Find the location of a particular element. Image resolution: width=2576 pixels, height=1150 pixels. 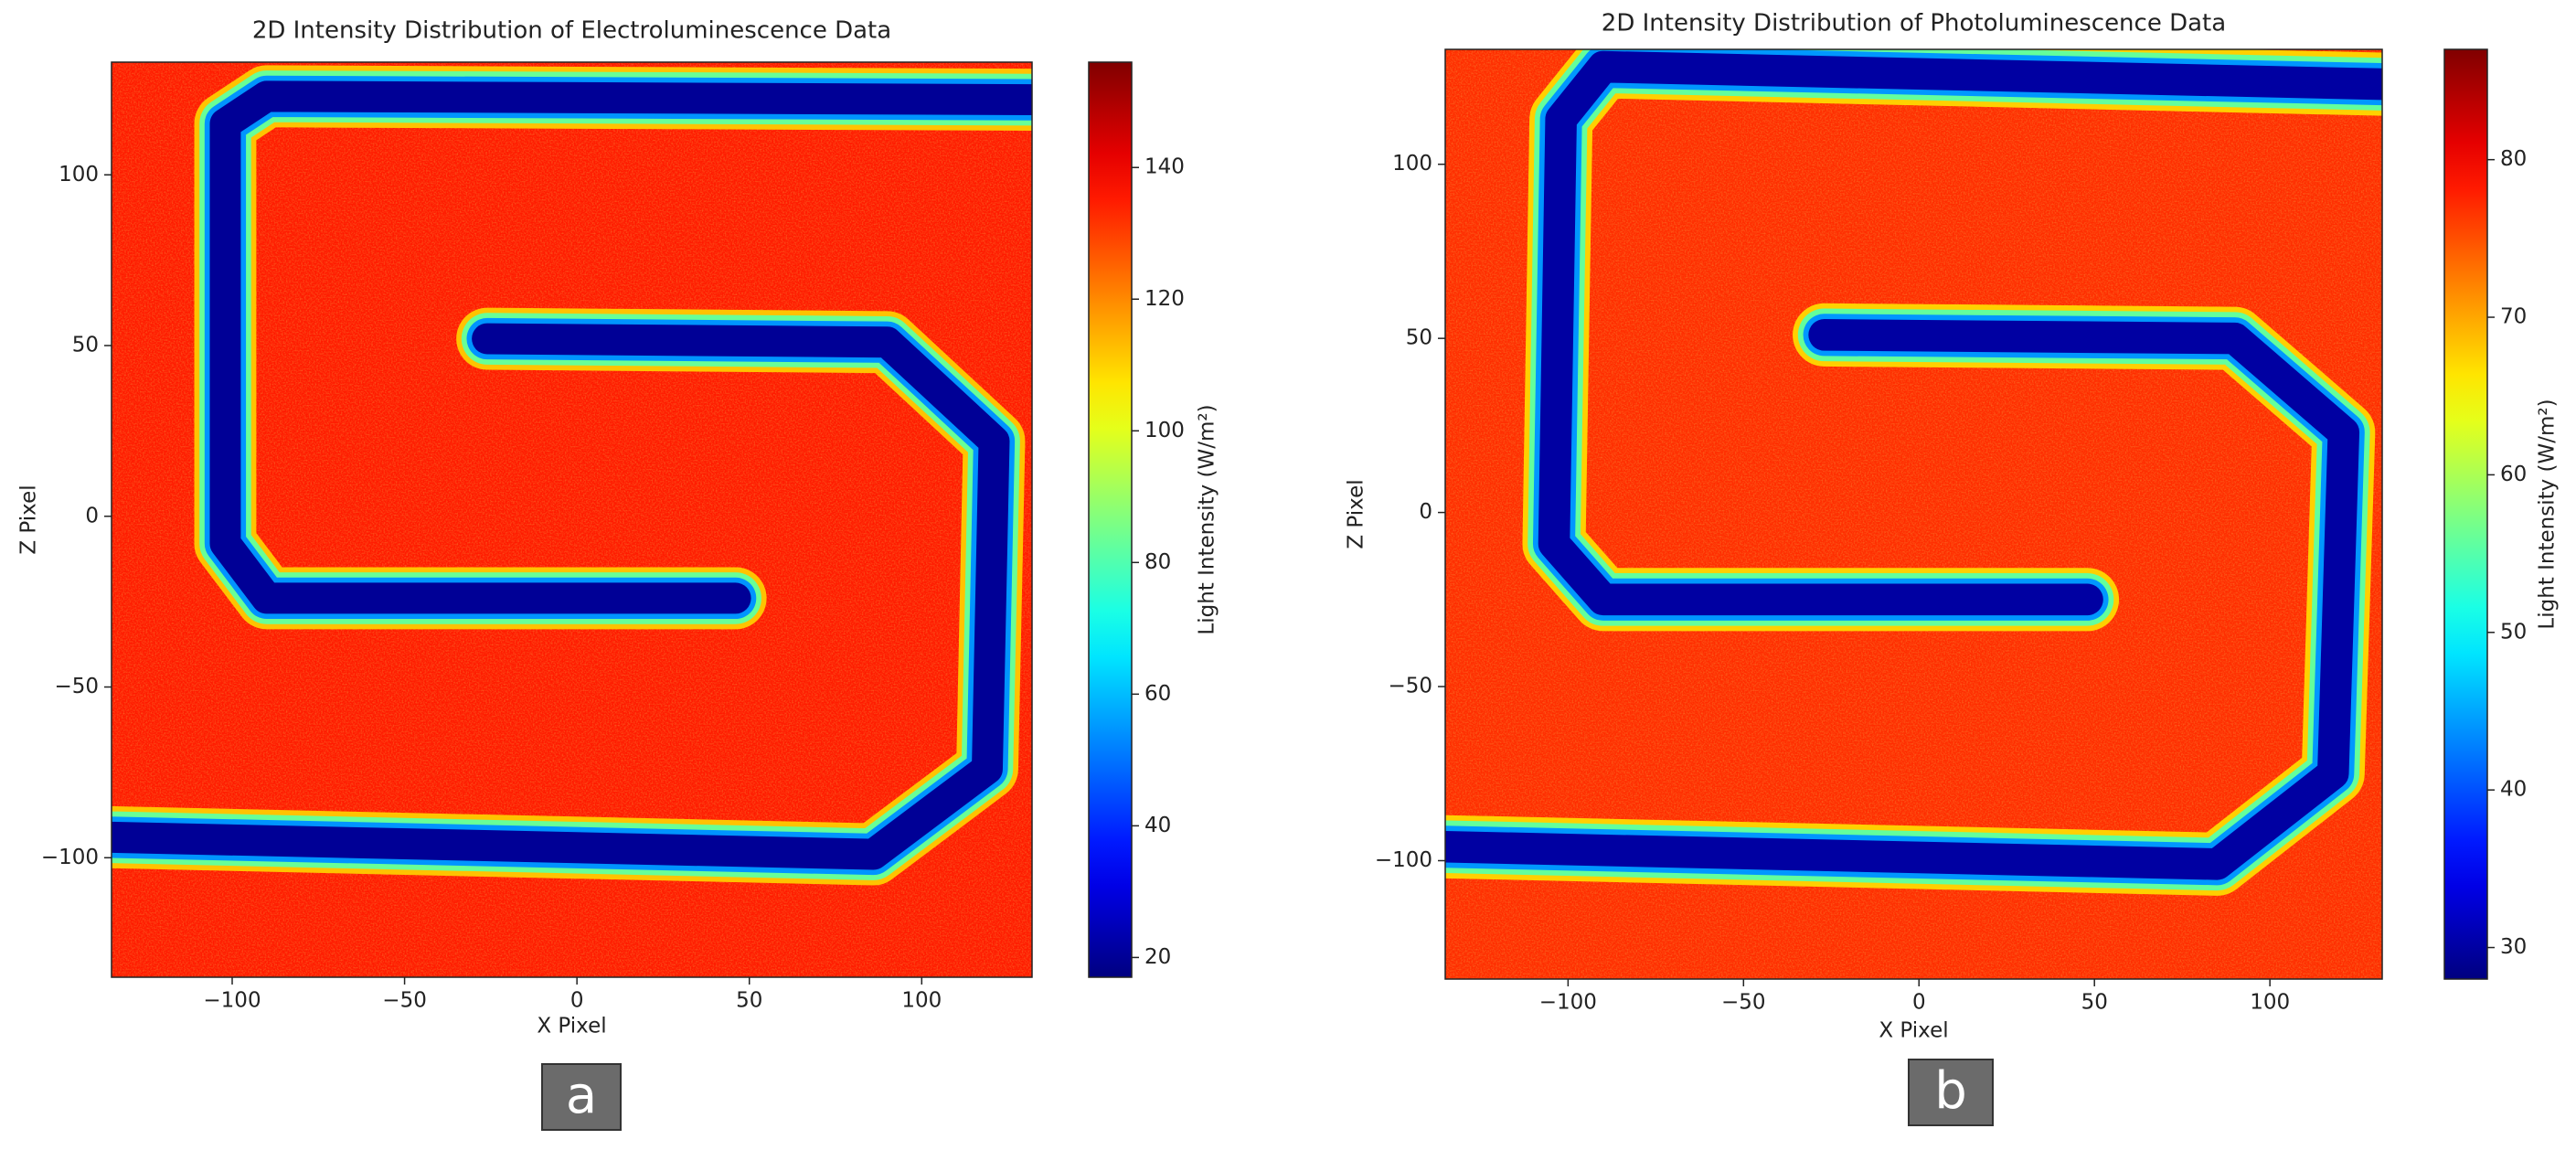

colorbar-tick-label: 50 is located at coordinates (2513, 632).